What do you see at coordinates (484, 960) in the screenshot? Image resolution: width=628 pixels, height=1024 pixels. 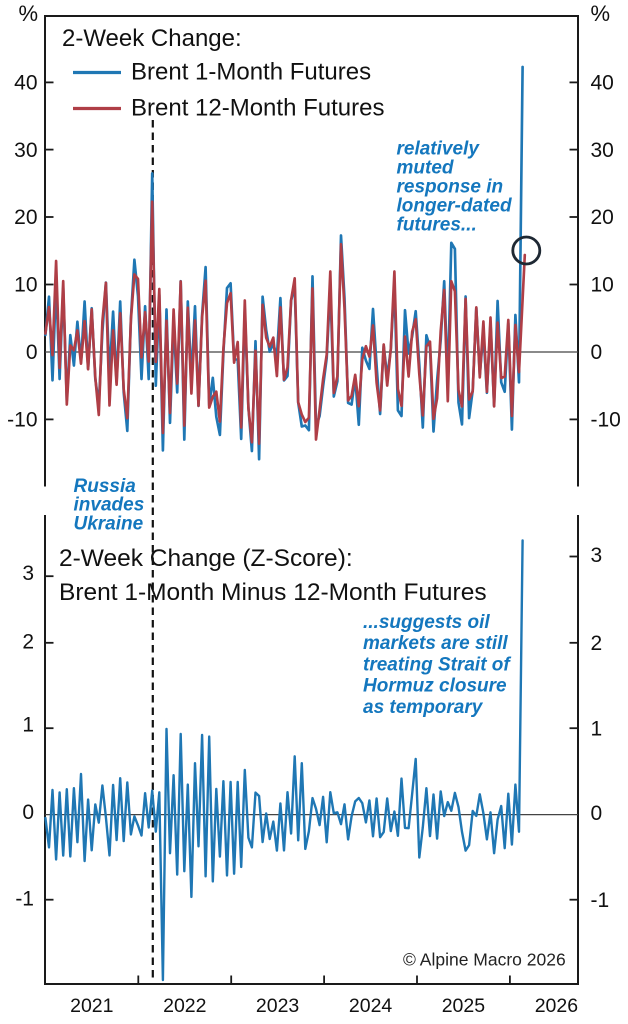 I see `svg-text: © Alpine Macro 2026` at bounding box center [484, 960].